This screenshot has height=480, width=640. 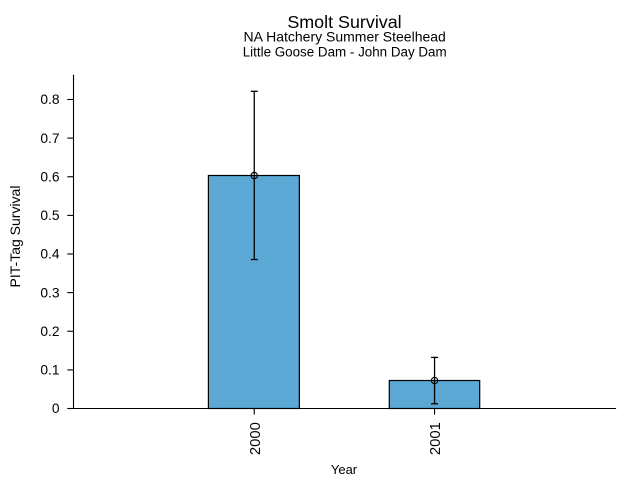 I want to click on svg-text: 2000, so click(x=256, y=438).